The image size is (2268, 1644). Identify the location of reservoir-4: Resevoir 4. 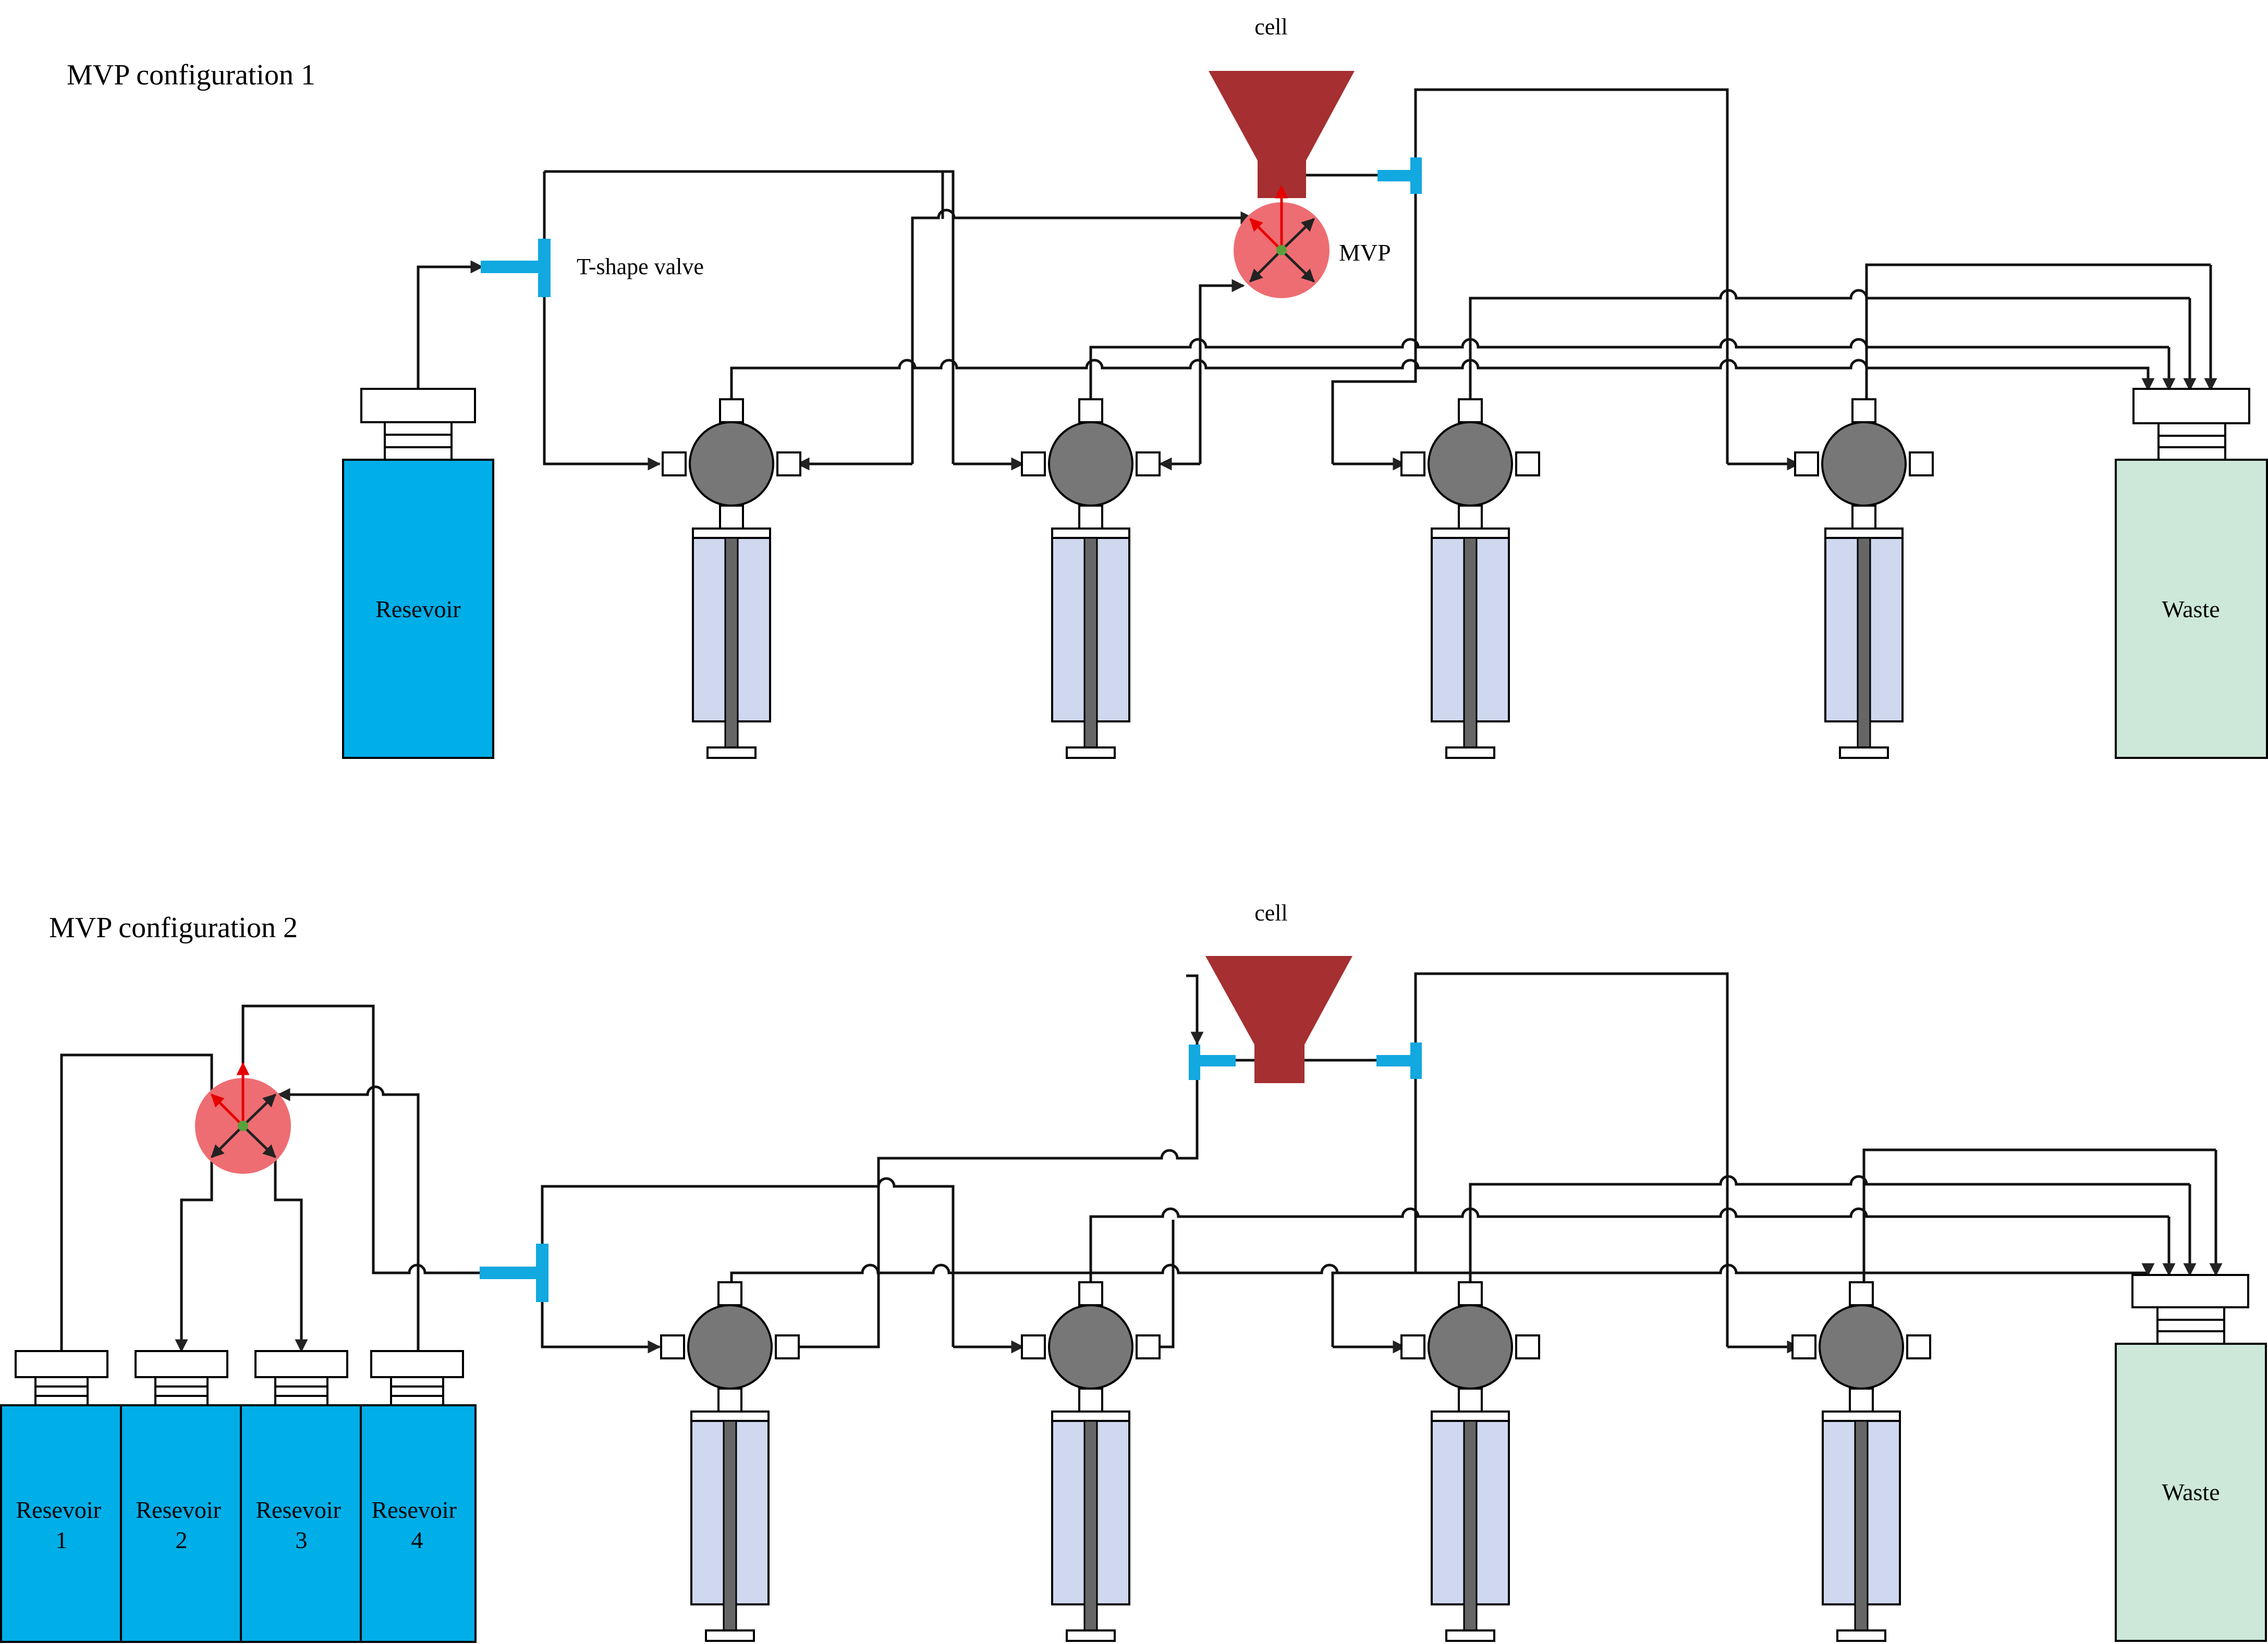
(418, 1497).